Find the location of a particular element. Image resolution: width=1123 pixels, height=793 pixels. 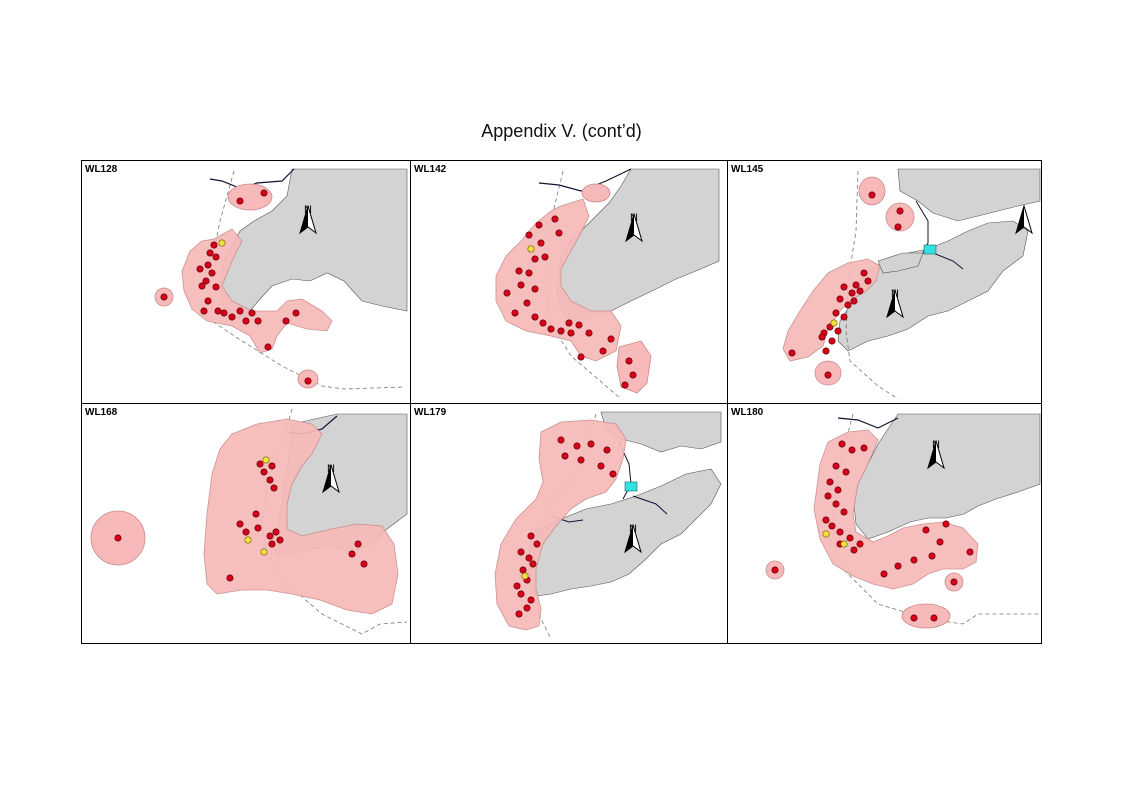

panel-label: WL128 is located at coordinates (101, 169).